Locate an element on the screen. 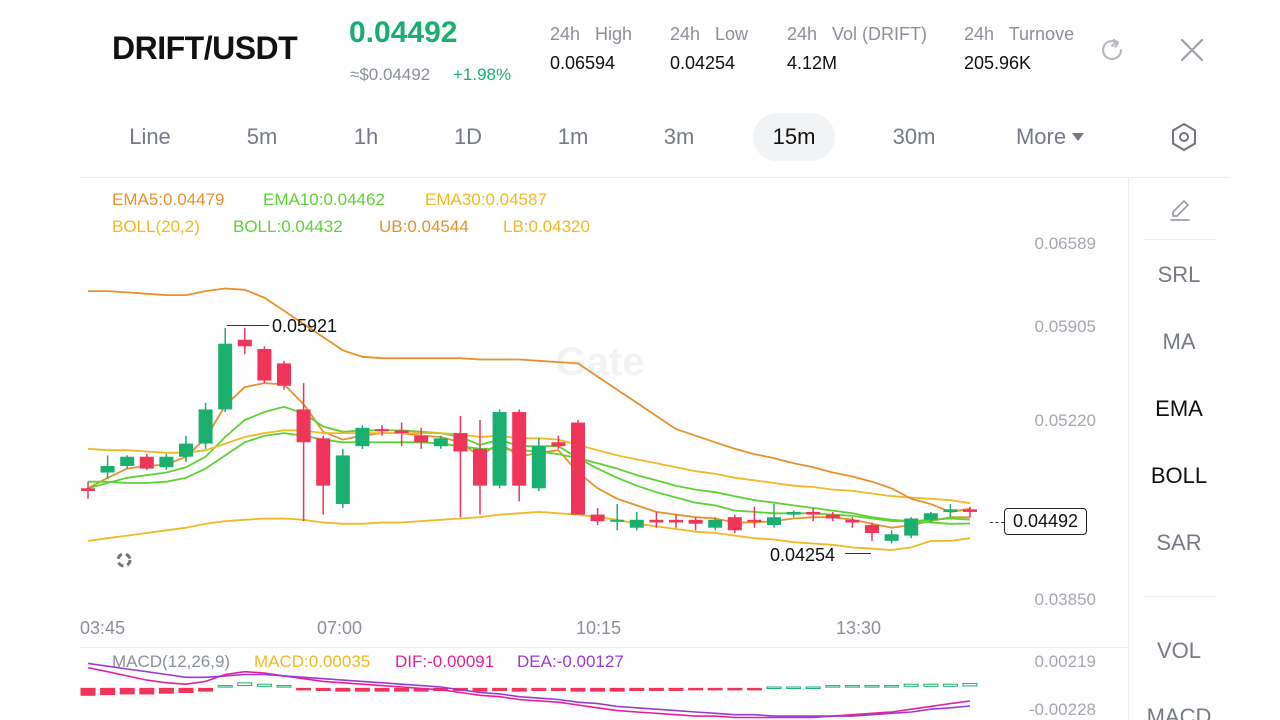 This screenshot has height=720, width=1280. stat-value: 205.96K is located at coordinates (998, 63).